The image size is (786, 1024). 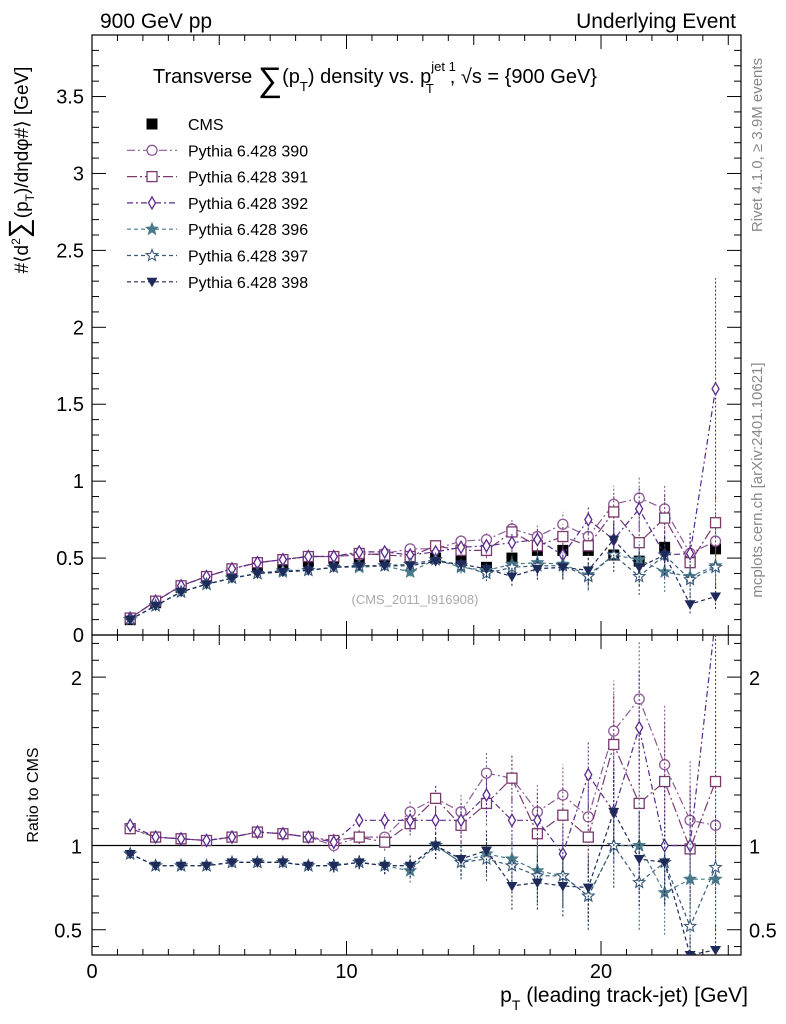 What do you see at coordinates (185, 125) in the screenshot?
I see `legend-item-cms: CMS` at bounding box center [185, 125].